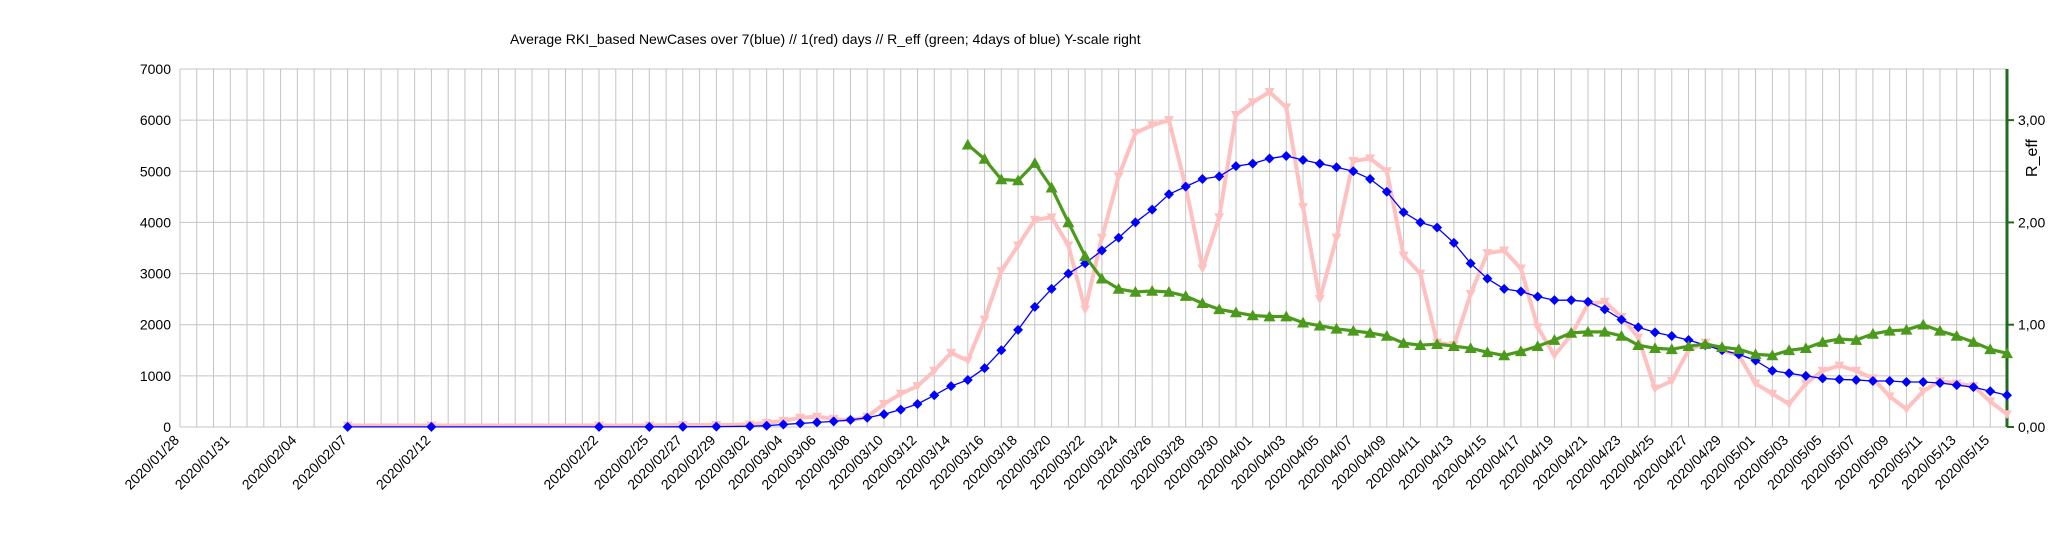 This screenshot has width=2048, height=537. What do you see at coordinates (155, 376) in the screenshot?
I see `y-tick-label: 1000` at bounding box center [155, 376].